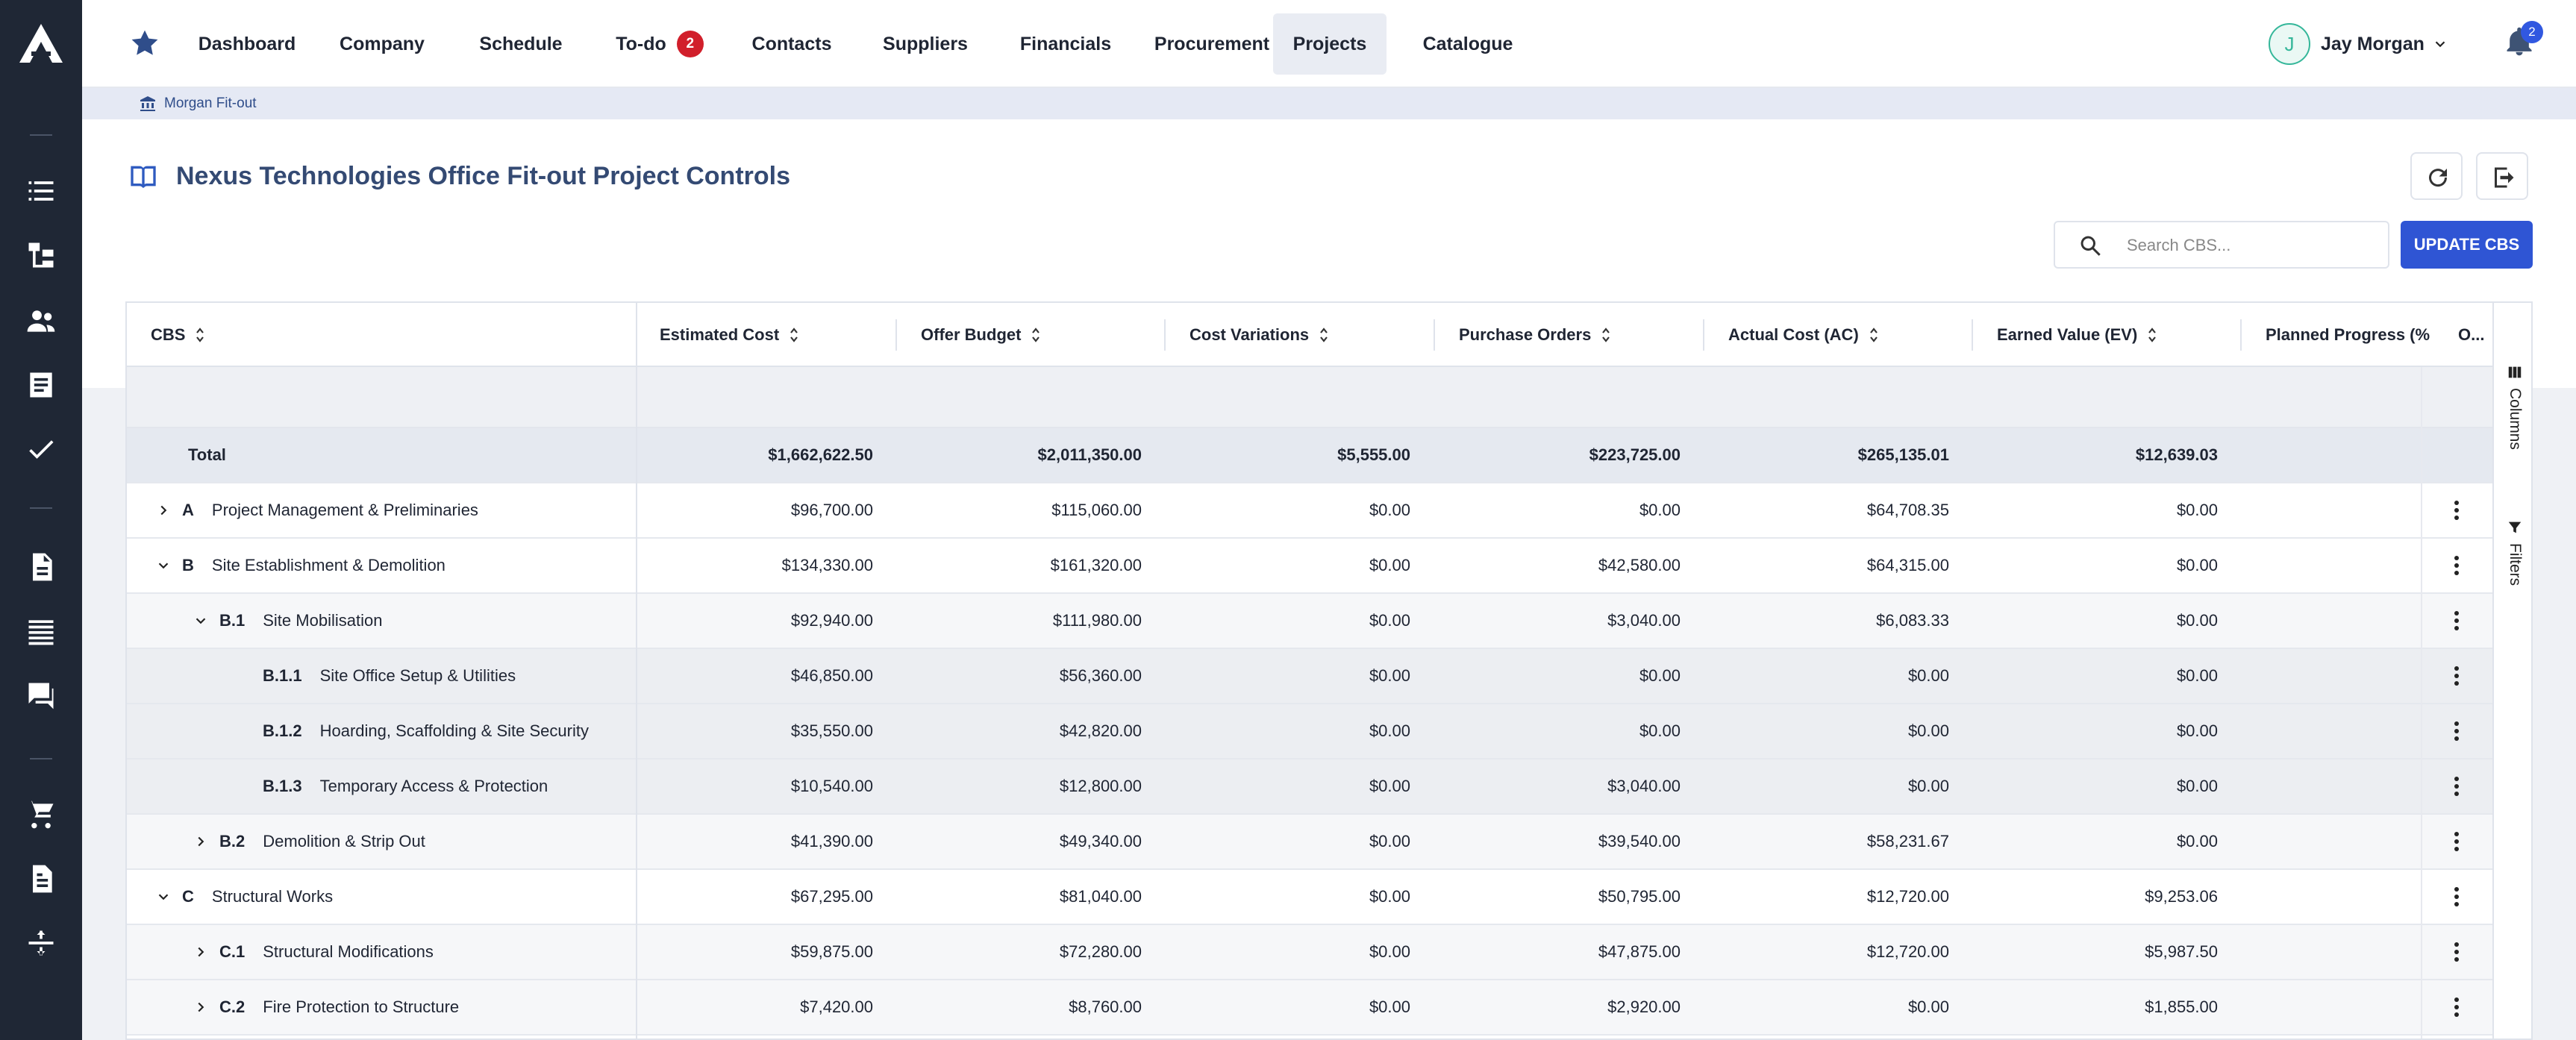 Image resolution: width=2576 pixels, height=1040 pixels. Describe the element at coordinates (41, 255) in the screenshot. I see `hierarchy-icon` at that location.